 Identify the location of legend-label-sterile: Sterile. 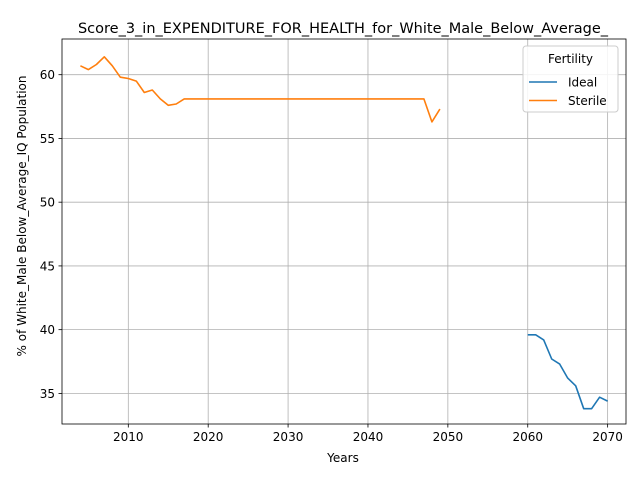
(587, 101).